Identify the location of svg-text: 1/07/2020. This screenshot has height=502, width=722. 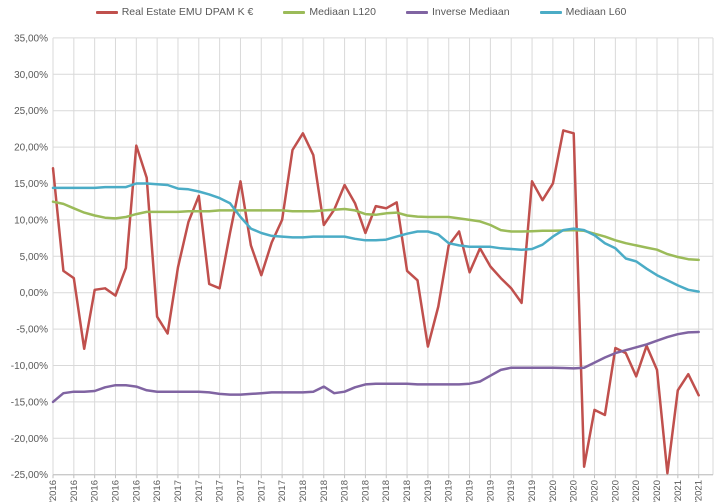
(615, 491).